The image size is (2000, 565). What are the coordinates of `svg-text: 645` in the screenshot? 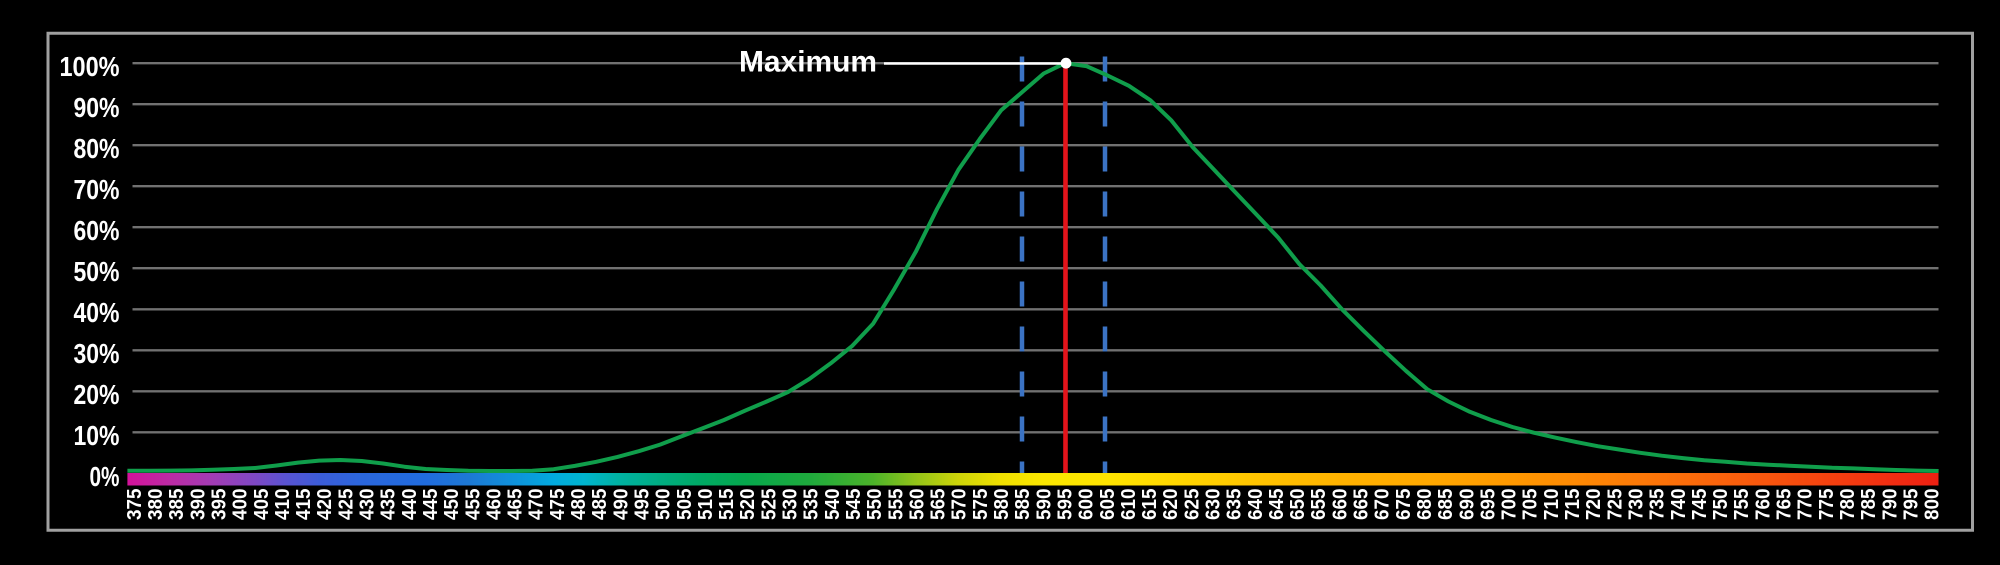 It's located at (1277, 505).